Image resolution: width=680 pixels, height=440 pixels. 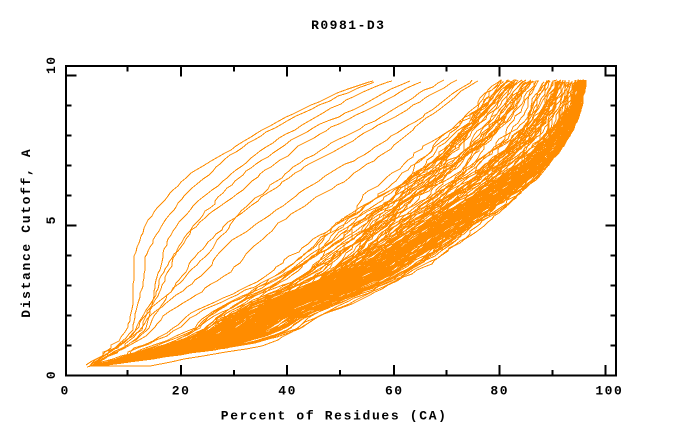 I want to click on svg-text: 10, so click(x=51, y=64).